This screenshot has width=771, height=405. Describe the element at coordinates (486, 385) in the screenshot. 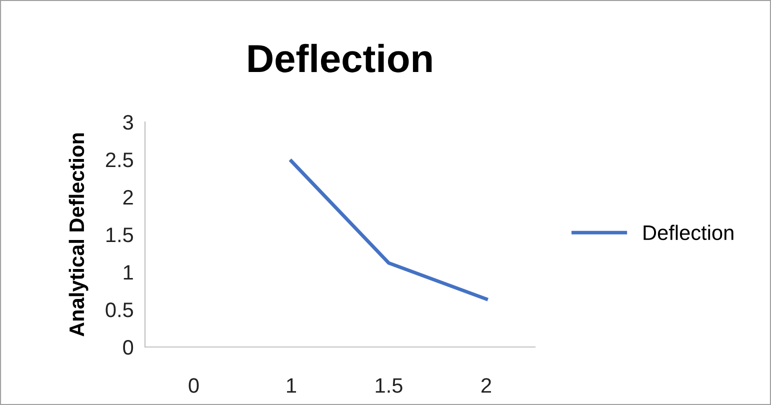

I see `x-tick-label: 2` at that location.